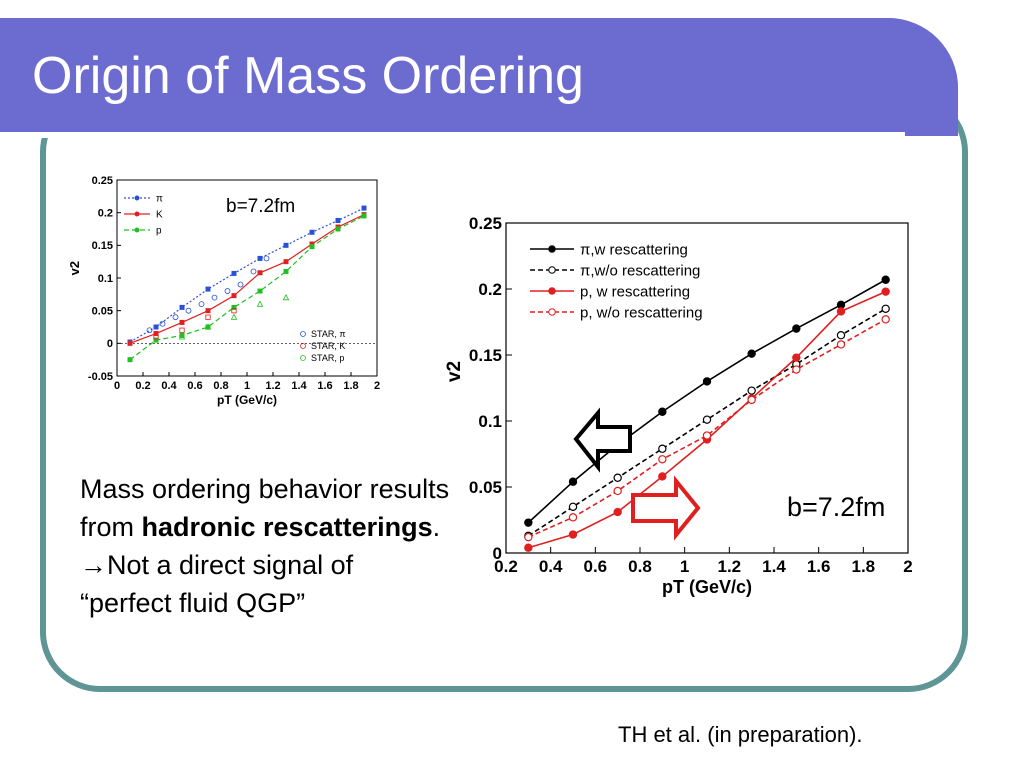 The height and width of the screenshot is (768, 1024). What do you see at coordinates (261, 206) in the screenshot?
I see `small-chart-impact-label: b=7.2fm` at bounding box center [261, 206].